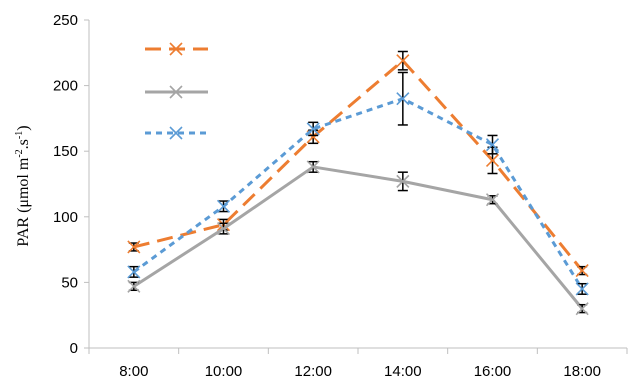 This screenshot has height=379, width=628. What do you see at coordinates (19, 153) in the screenshot?
I see `y-axis-title-exp1: -2` at bounding box center [19, 153].